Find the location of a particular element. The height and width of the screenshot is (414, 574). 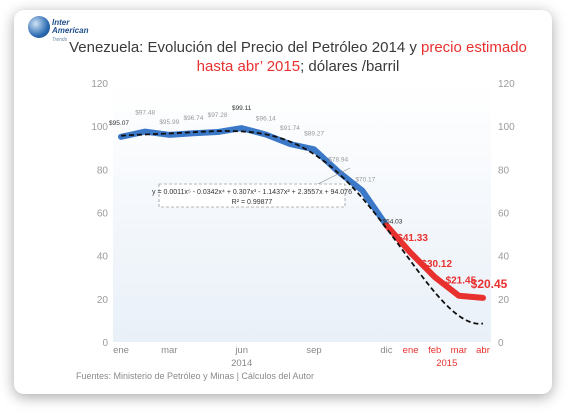

y-tick-label-right: 120 is located at coordinates (506, 84).